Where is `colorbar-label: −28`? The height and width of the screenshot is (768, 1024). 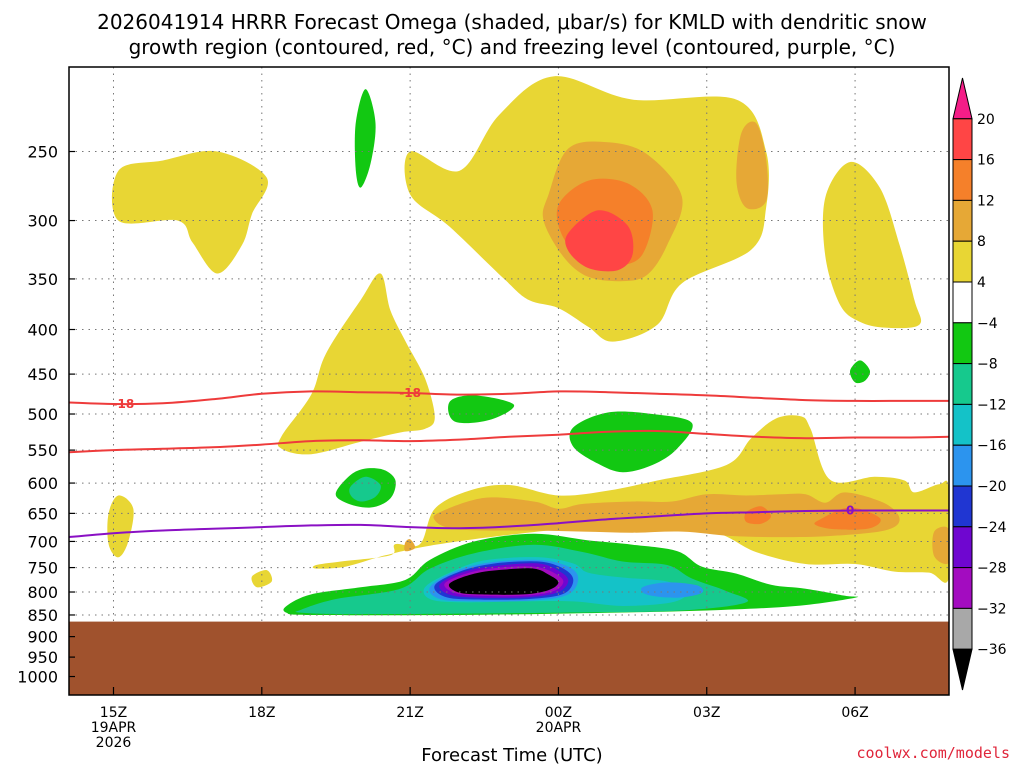
colorbar-label: −28 is located at coordinates (992, 569).